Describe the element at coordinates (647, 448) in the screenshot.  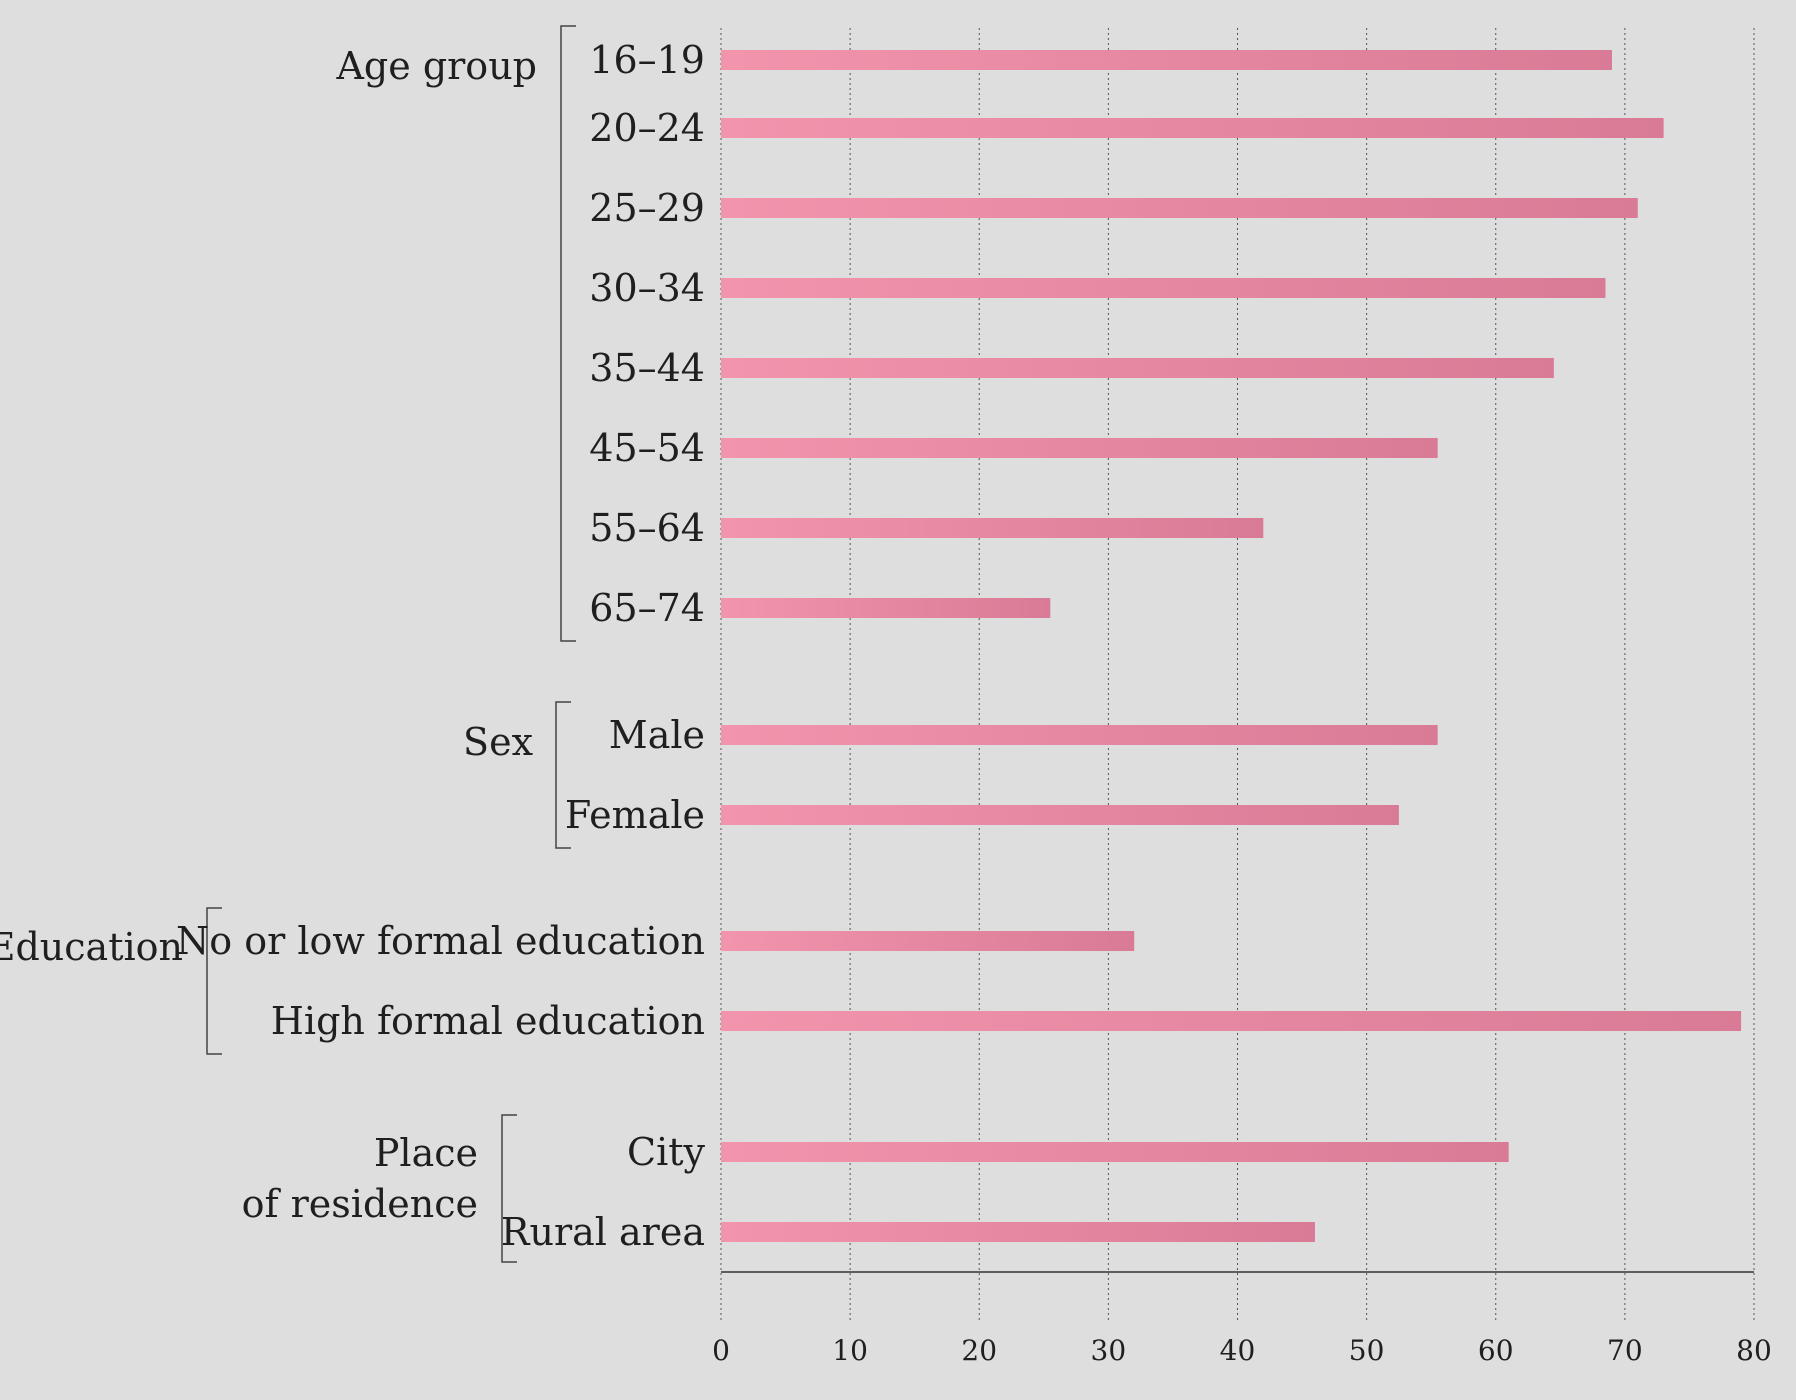
I see `category-label: 45–54` at that location.